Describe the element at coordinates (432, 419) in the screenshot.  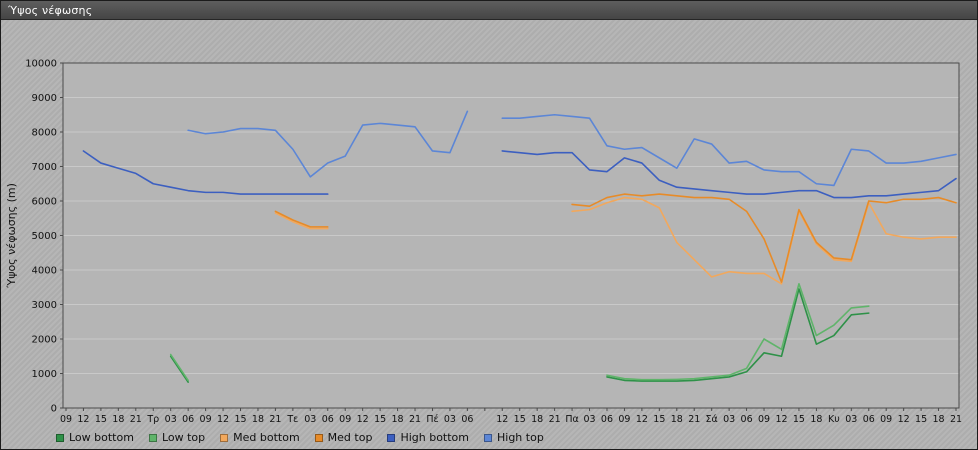
I see `svg-text: Πέ` at that location.